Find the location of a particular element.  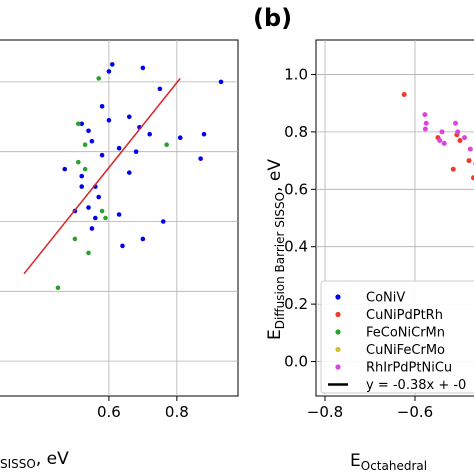

panel-b-y-tick-label: 0.6 is located at coordinates (296, 189).